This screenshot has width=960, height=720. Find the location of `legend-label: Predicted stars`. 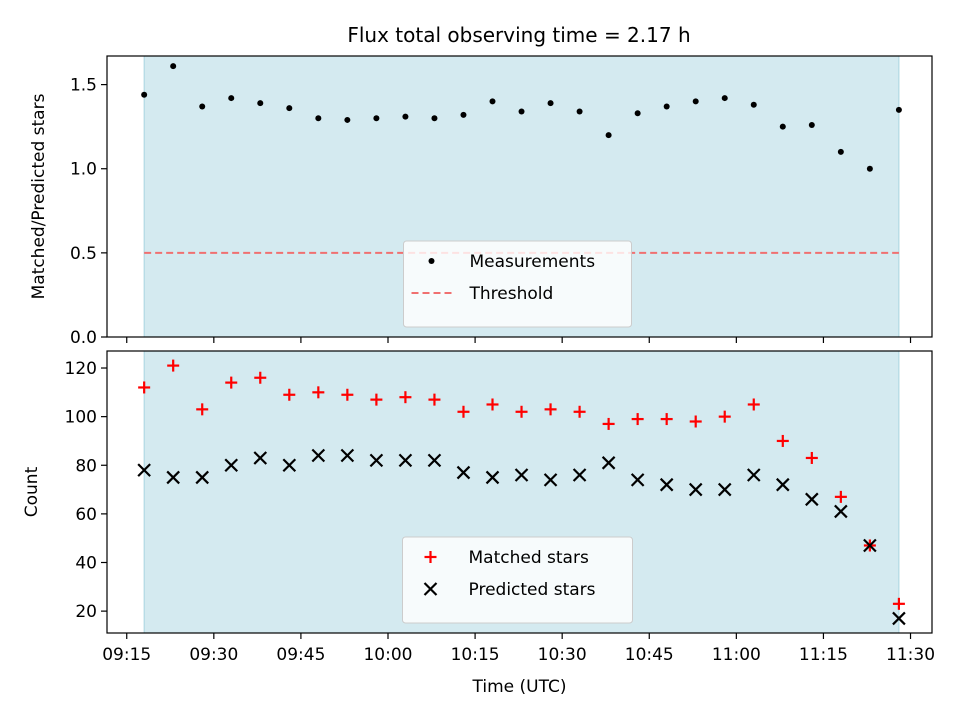

legend-label: Predicted stars is located at coordinates (532, 590).